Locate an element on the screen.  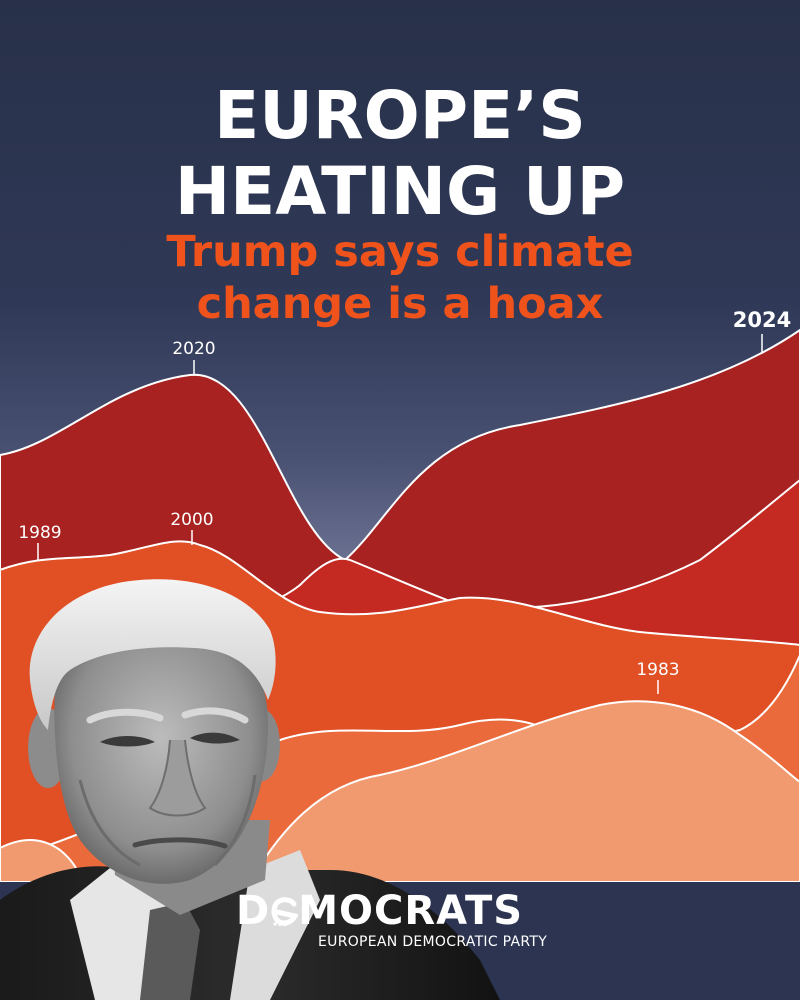
subheadline-line-1: Trump says climate is located at coordinates (400, 252).